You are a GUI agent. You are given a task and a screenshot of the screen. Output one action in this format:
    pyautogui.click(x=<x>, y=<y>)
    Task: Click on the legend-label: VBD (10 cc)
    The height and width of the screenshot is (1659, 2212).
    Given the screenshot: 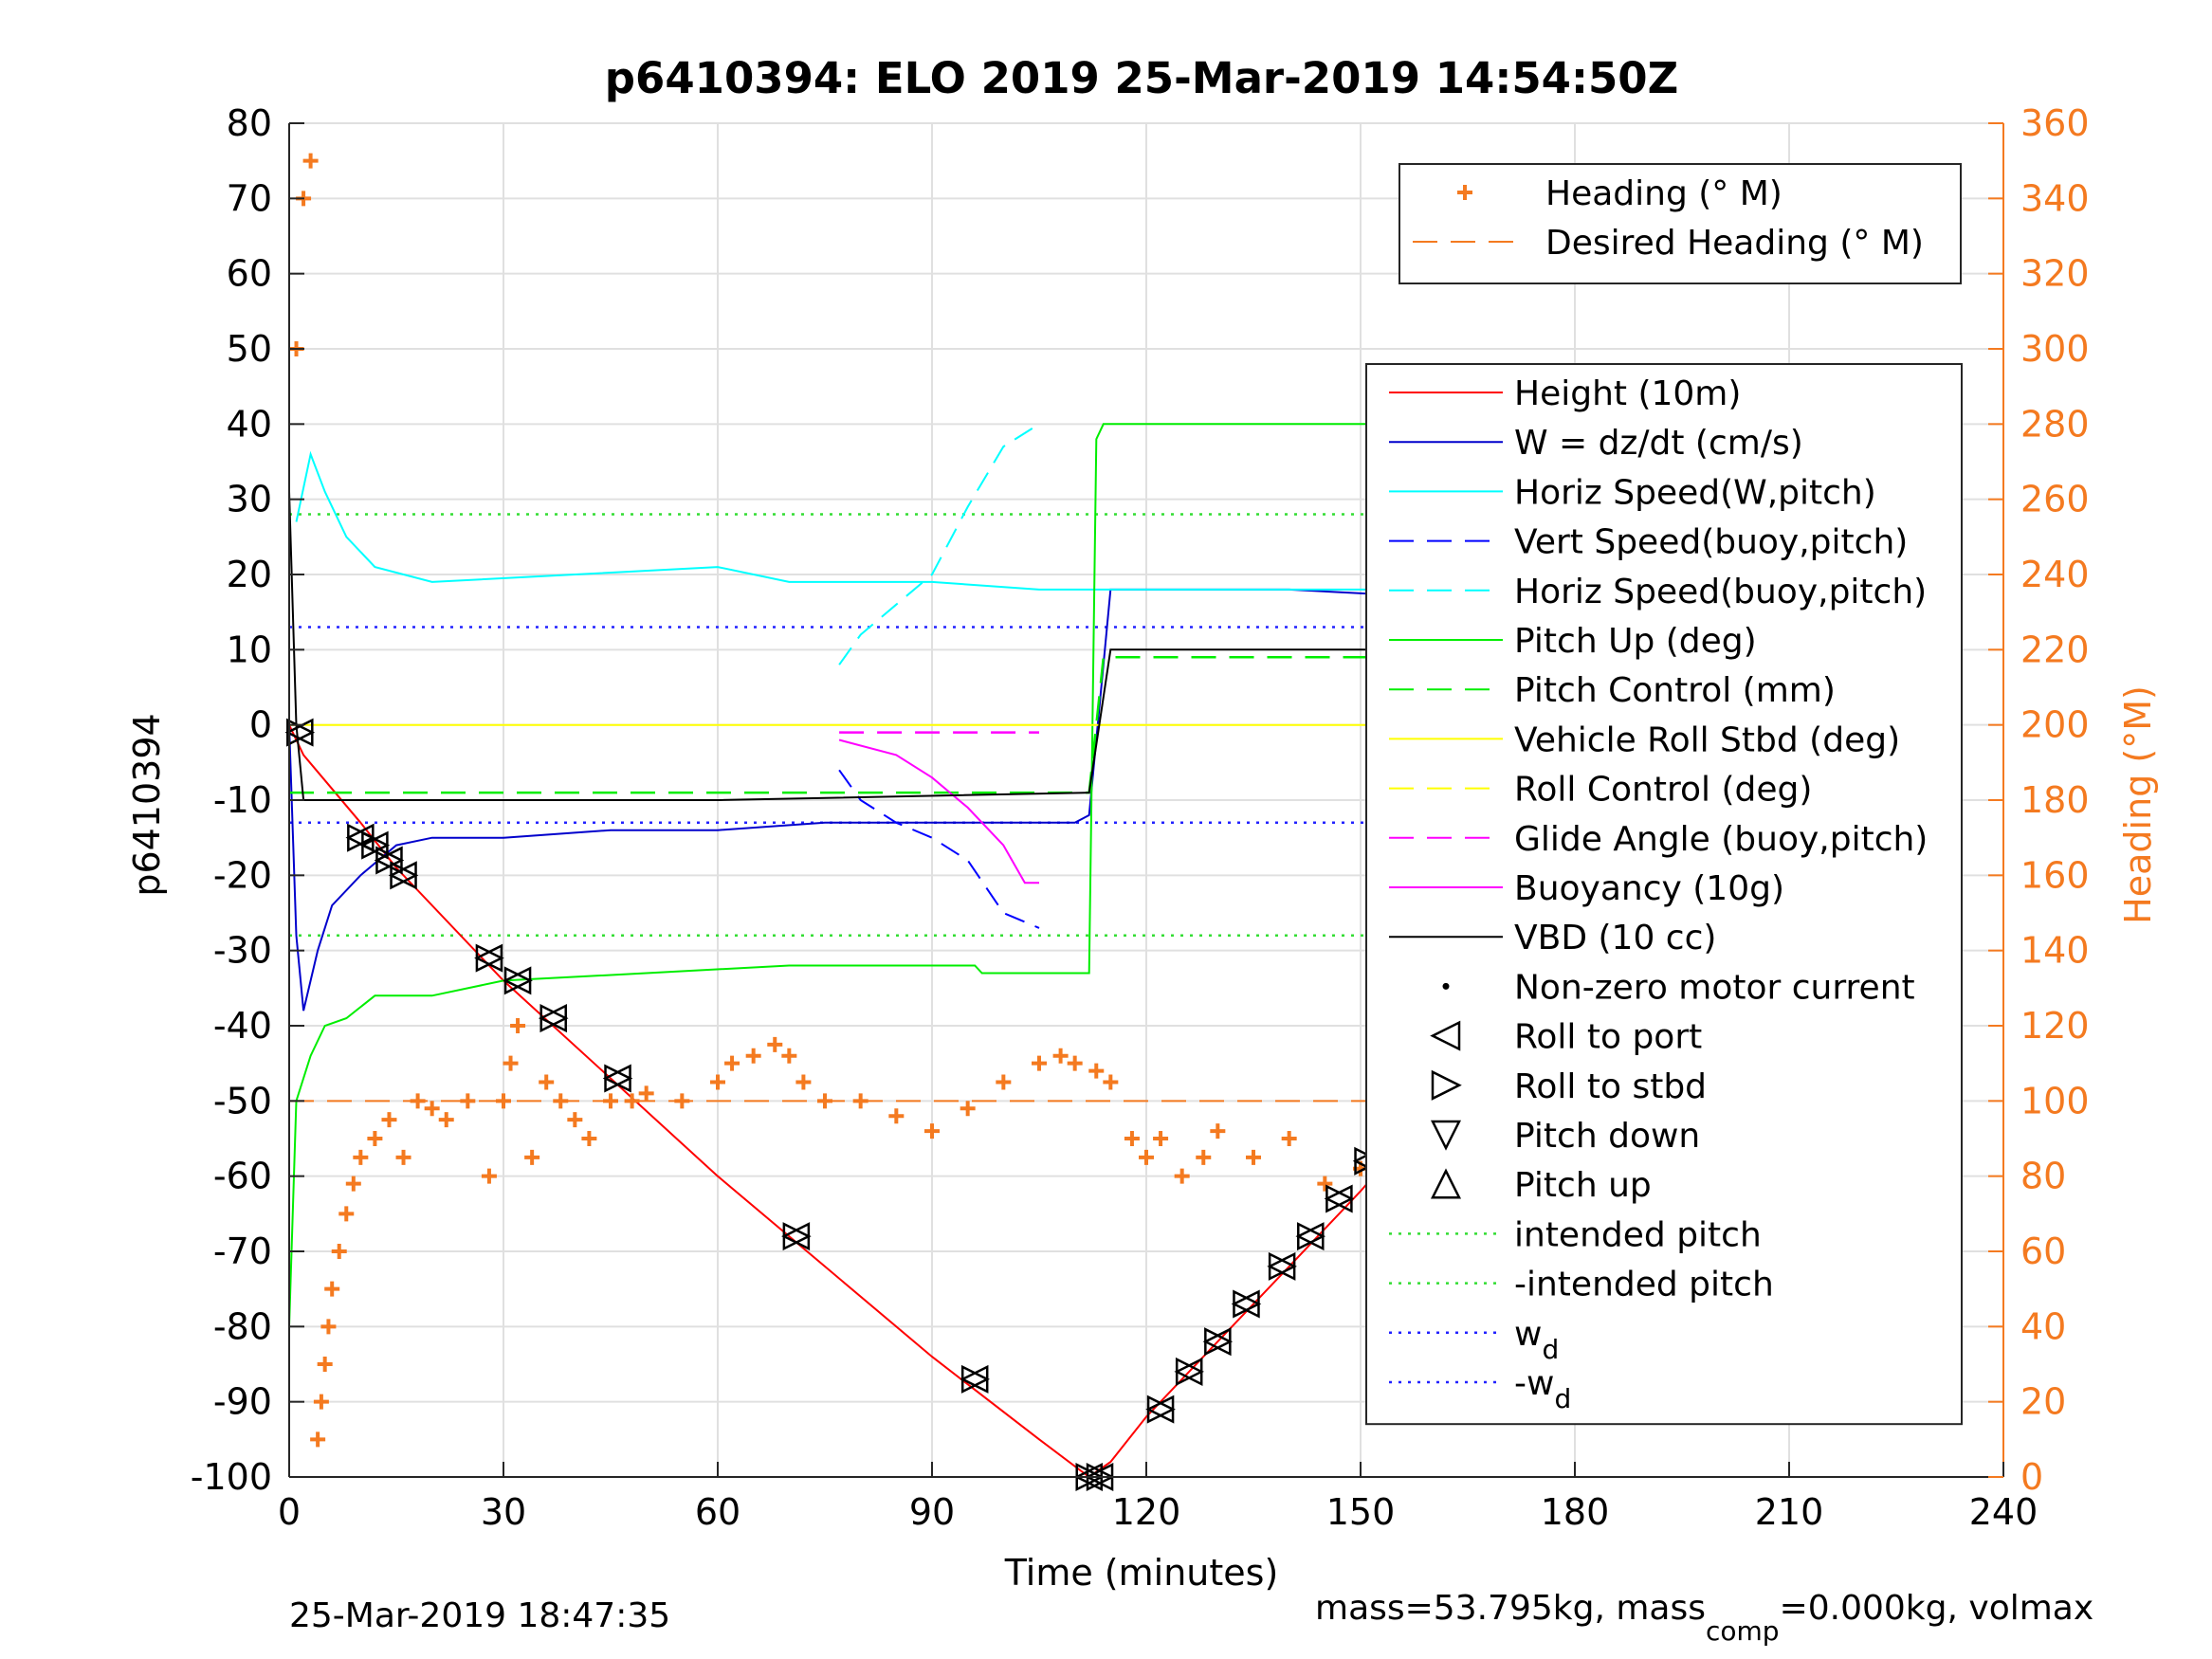 What is the action you would take?
    pyautogui.click(x=1615, y=938)
    